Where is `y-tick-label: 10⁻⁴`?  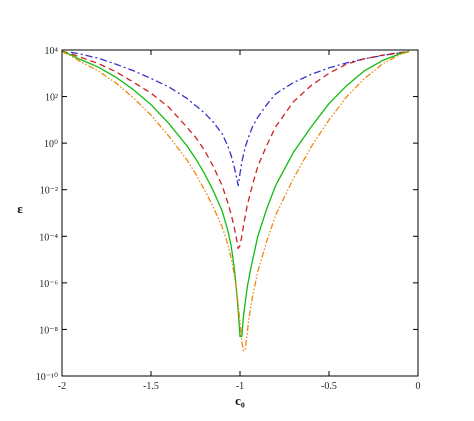
y-tick-label: 10⁻⁴ is located at coordinates (48, 237).